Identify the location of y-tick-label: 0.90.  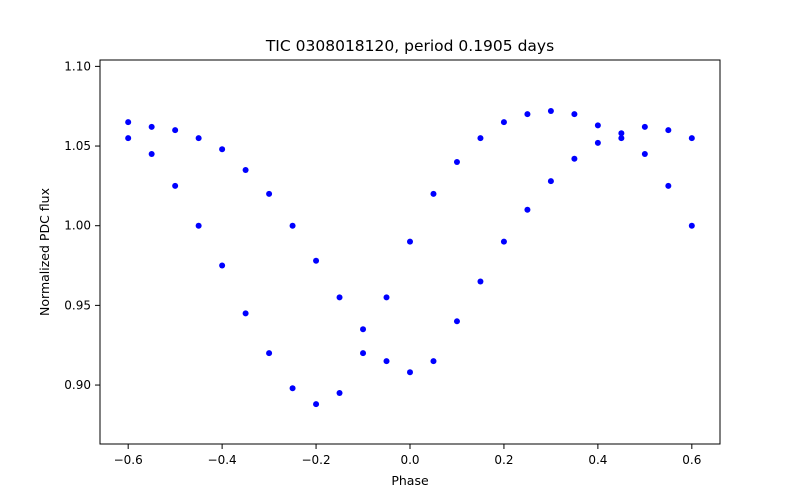
(77, 385).